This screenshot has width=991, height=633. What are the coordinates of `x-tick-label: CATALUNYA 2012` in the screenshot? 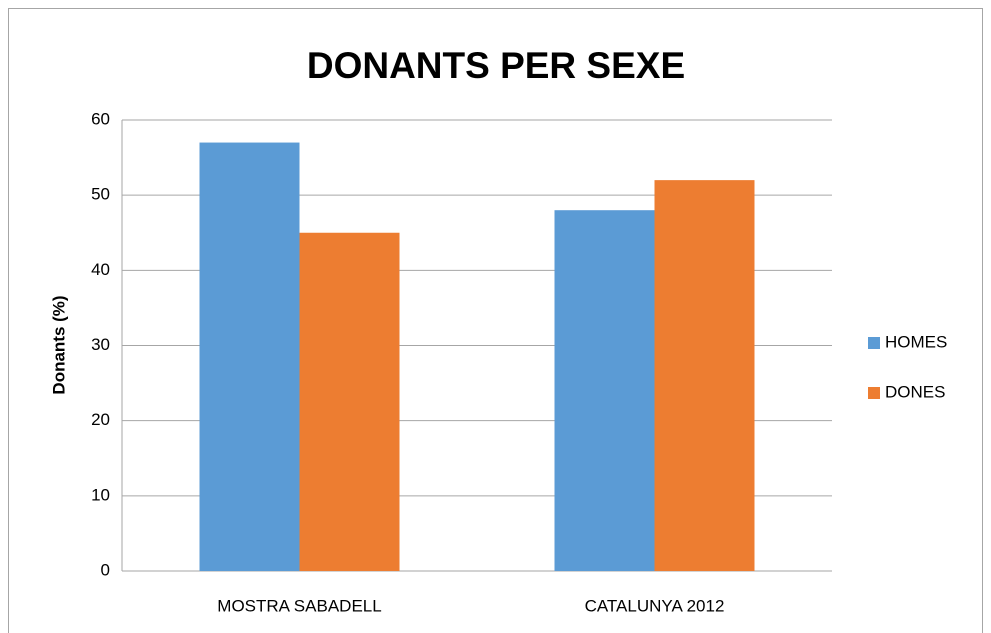 It's located at (655, 605).